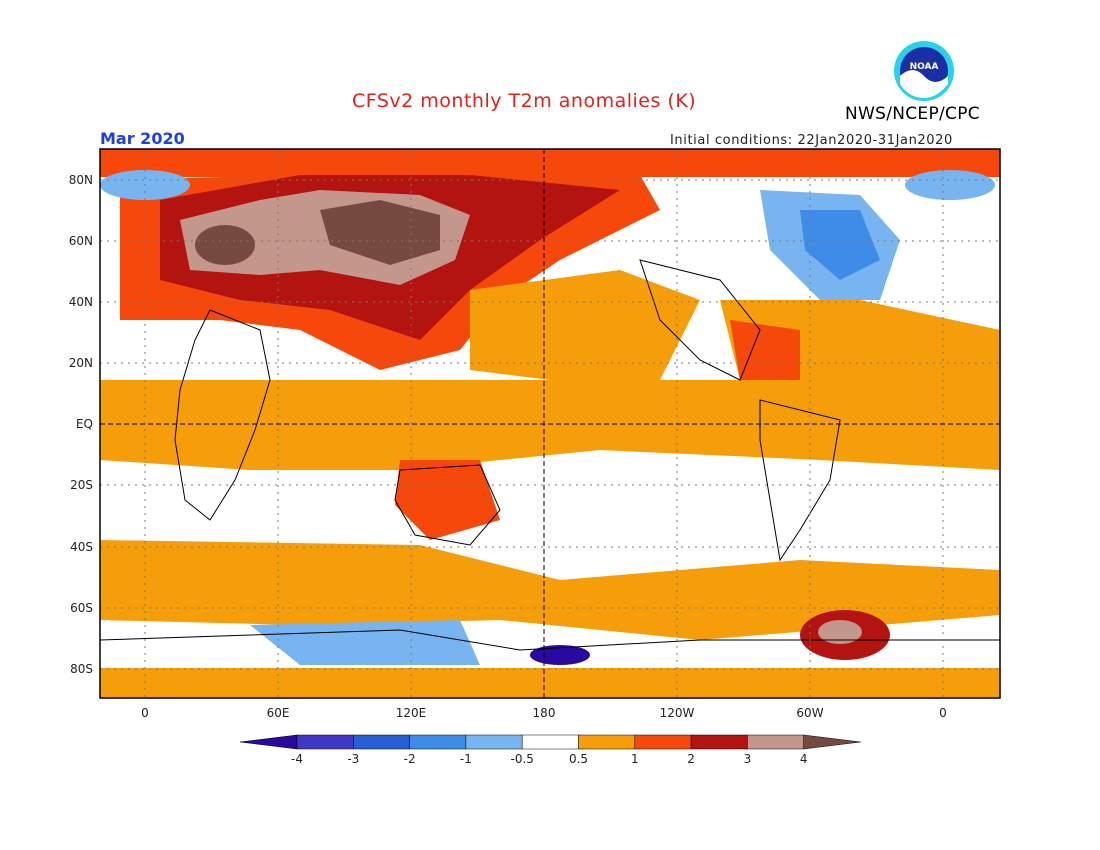 The image size is (1100, 850). I want to click on lon-label: 60E, so click(278, 713).